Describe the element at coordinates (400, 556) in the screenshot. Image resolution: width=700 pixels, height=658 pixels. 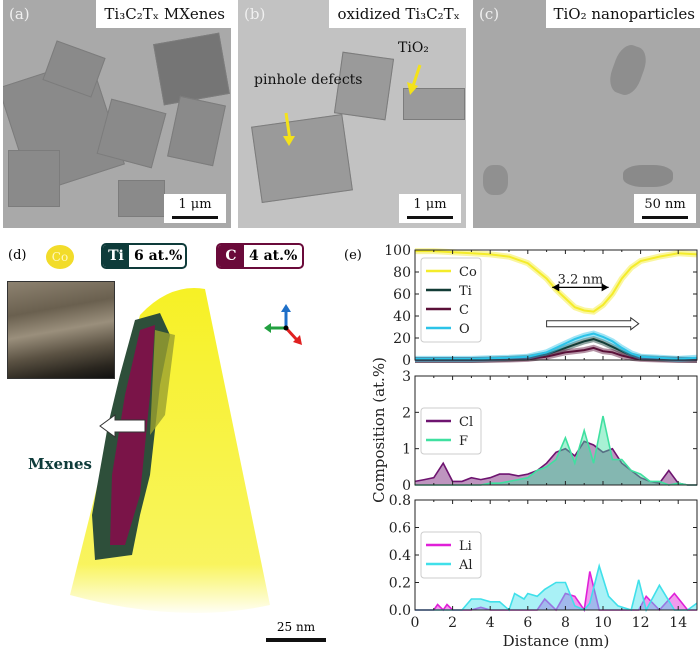
I see `y-tick-label: 0.4` at that location.